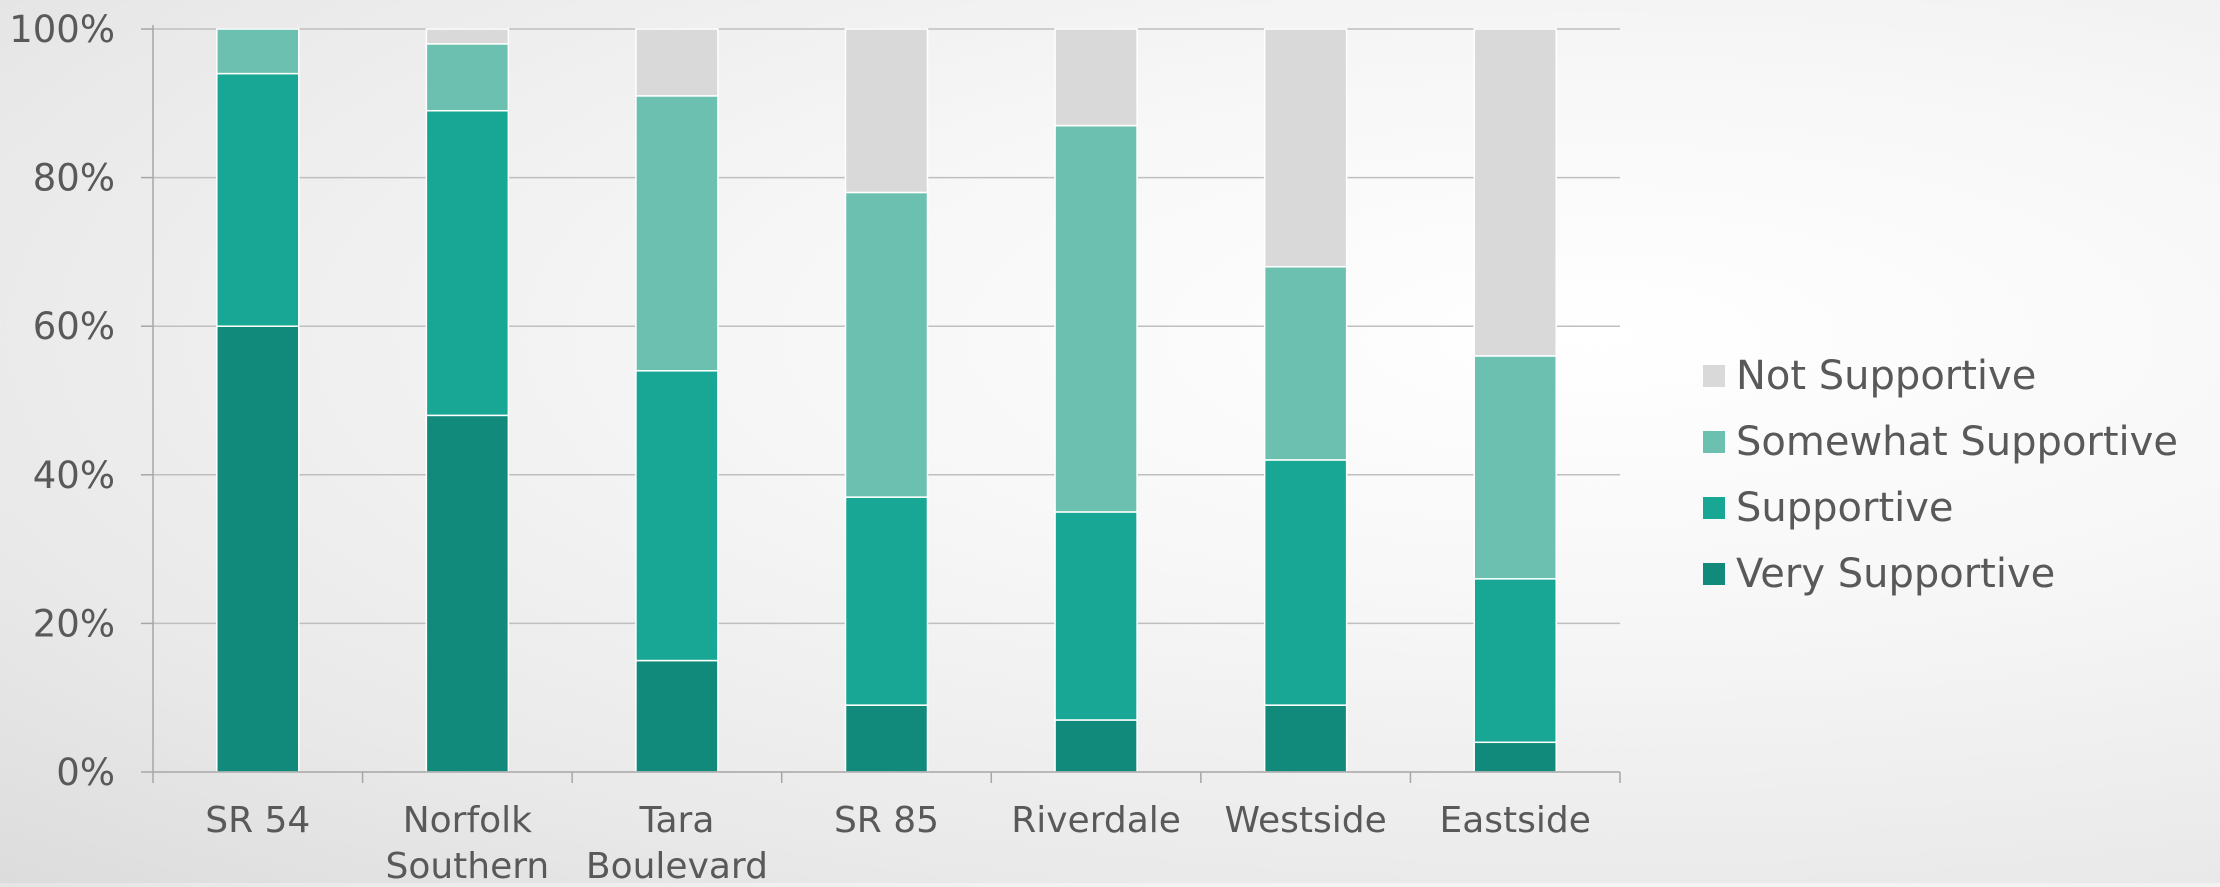 This screenshot has width=2220, height=887. I want to click on x-tick-label: Tara, so click(676, 820).